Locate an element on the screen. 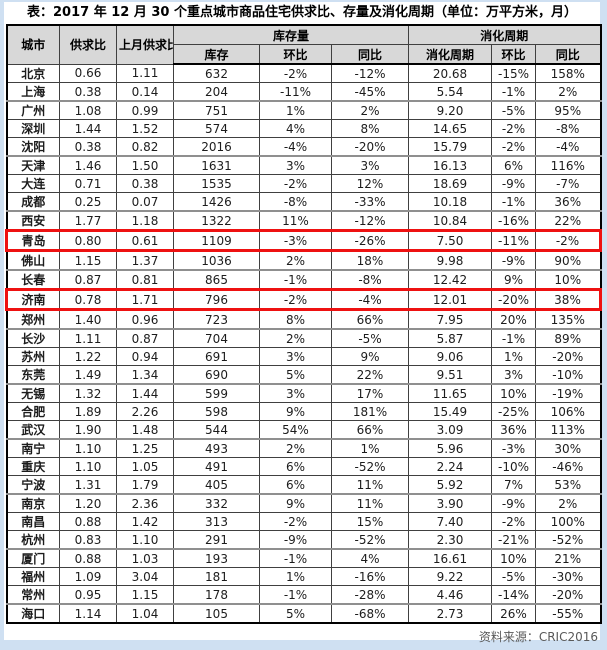 The width and height of the screenshot is (607, 650). digestion-mom-cell: -20% is located at coordinates (513, 299).